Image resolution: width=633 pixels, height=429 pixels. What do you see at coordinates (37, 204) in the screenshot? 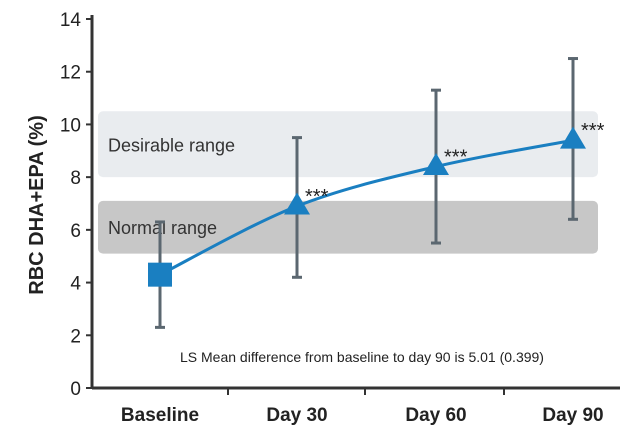
I see `y-axis-label: RBC DHA+EPA (%)` at bounding box center [37, 204].